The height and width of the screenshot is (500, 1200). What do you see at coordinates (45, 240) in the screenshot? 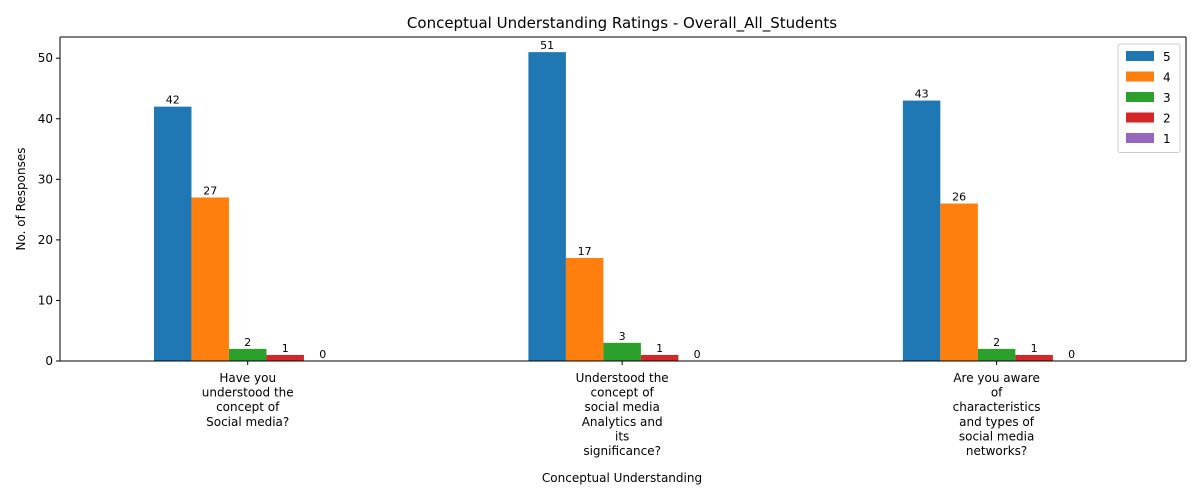
I see `y-tick-label: 20` at bounding box center [45, 240].